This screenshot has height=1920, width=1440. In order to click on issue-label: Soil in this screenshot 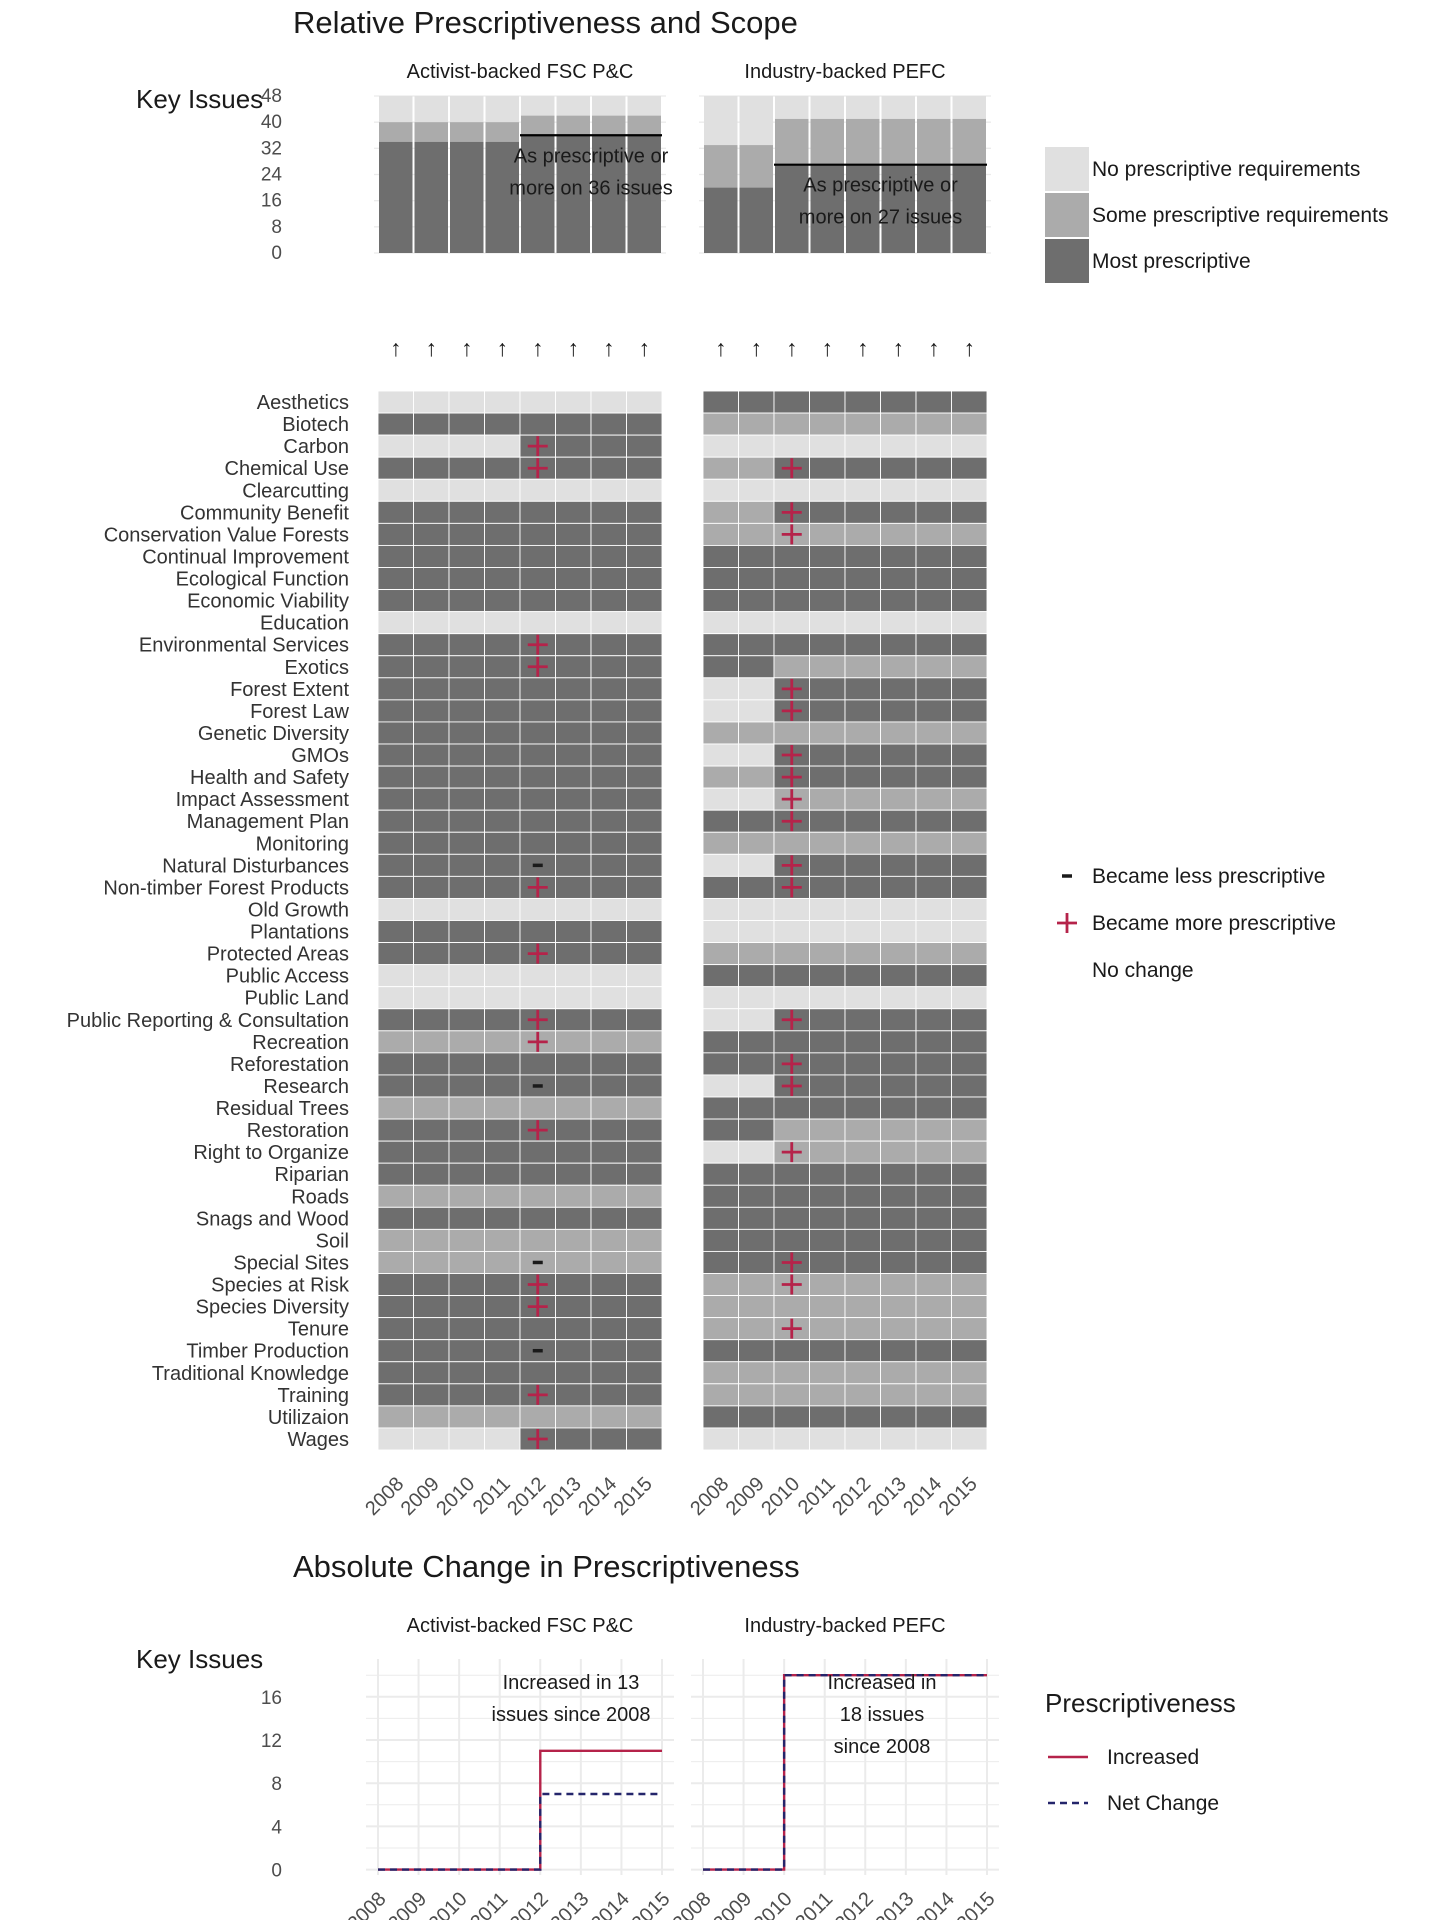, I will do `click(332, 1241)`.